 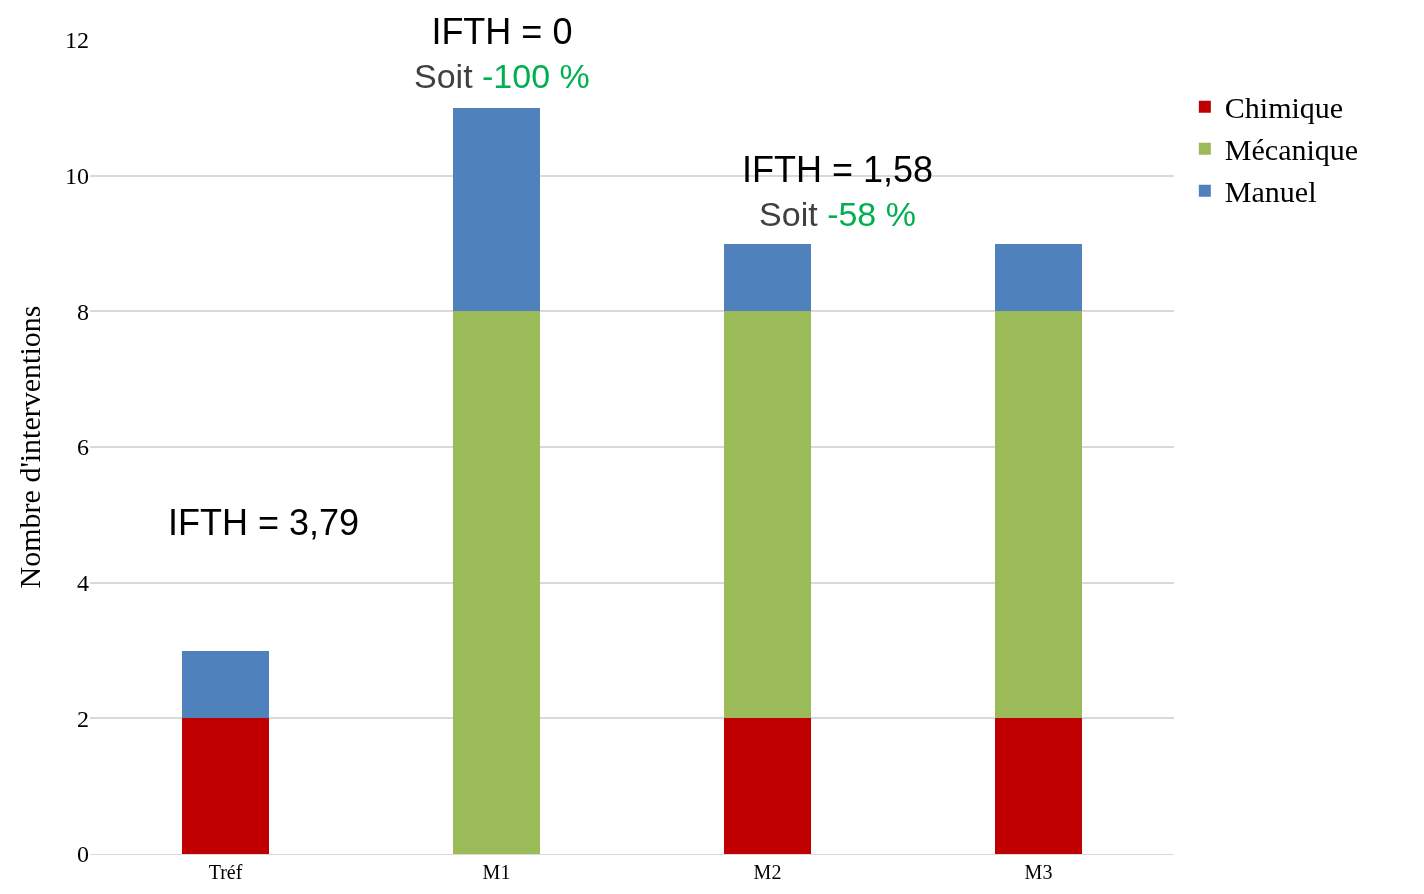 What do you see at coordinates (1284, 108) in the screenshot?
I see `legend-label: Chimique` at bounding box center [1284, 108].